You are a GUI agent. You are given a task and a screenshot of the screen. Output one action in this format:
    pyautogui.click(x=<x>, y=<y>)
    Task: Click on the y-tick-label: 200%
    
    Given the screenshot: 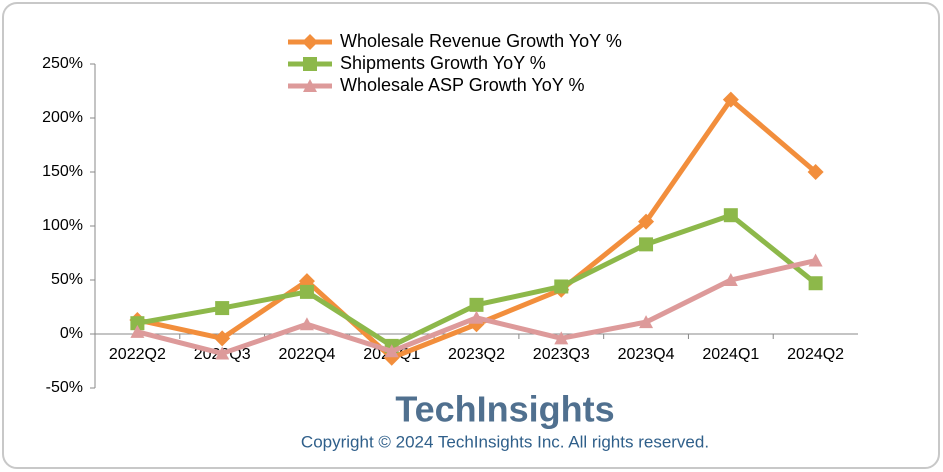 What is the action you would take?
    pyautogui.click(x=62, y=117)
    